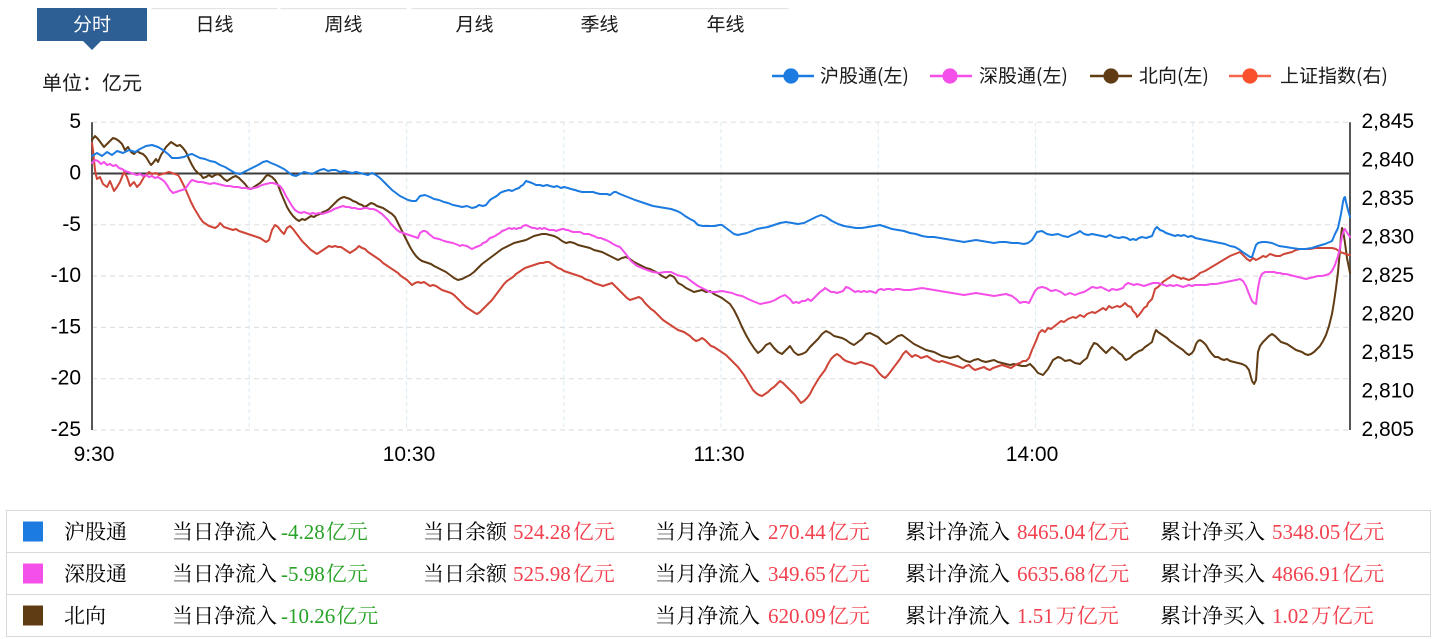 This screenshot has width=1437, height=639. I want to click on svg-text: 2,820, so click(1388, 314).